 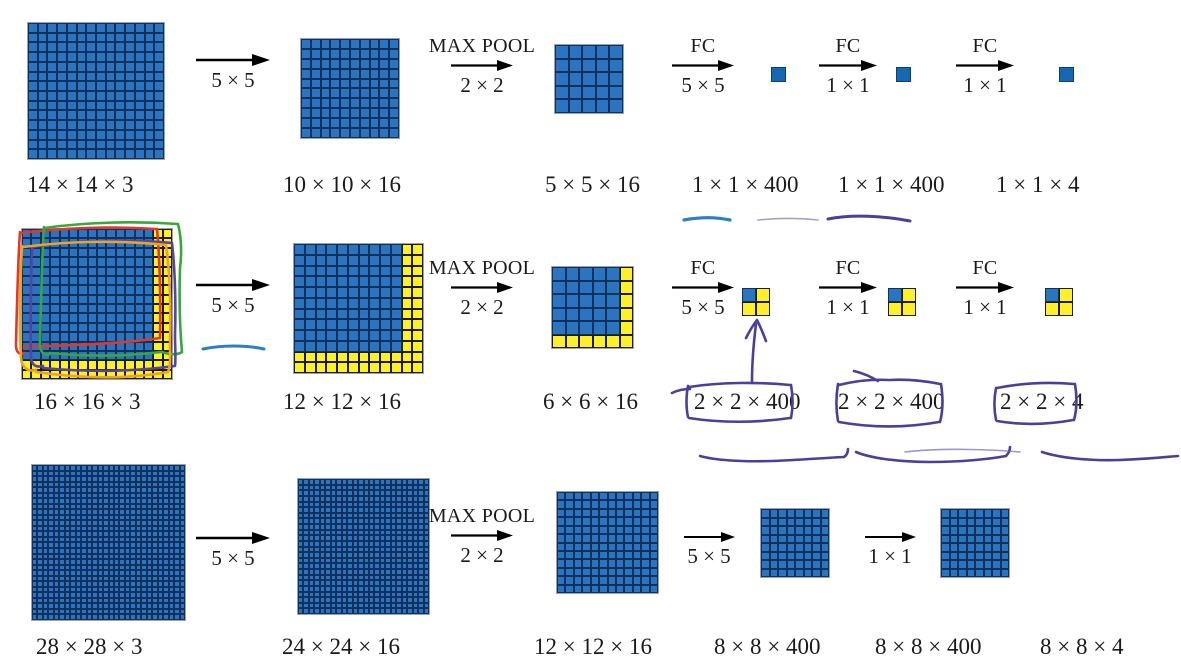 What do you see at coordinates (709, 547) in the screenshot?
I see `arrow-conv-row3-c: 5 × 5` at bounding box center [709, 547].